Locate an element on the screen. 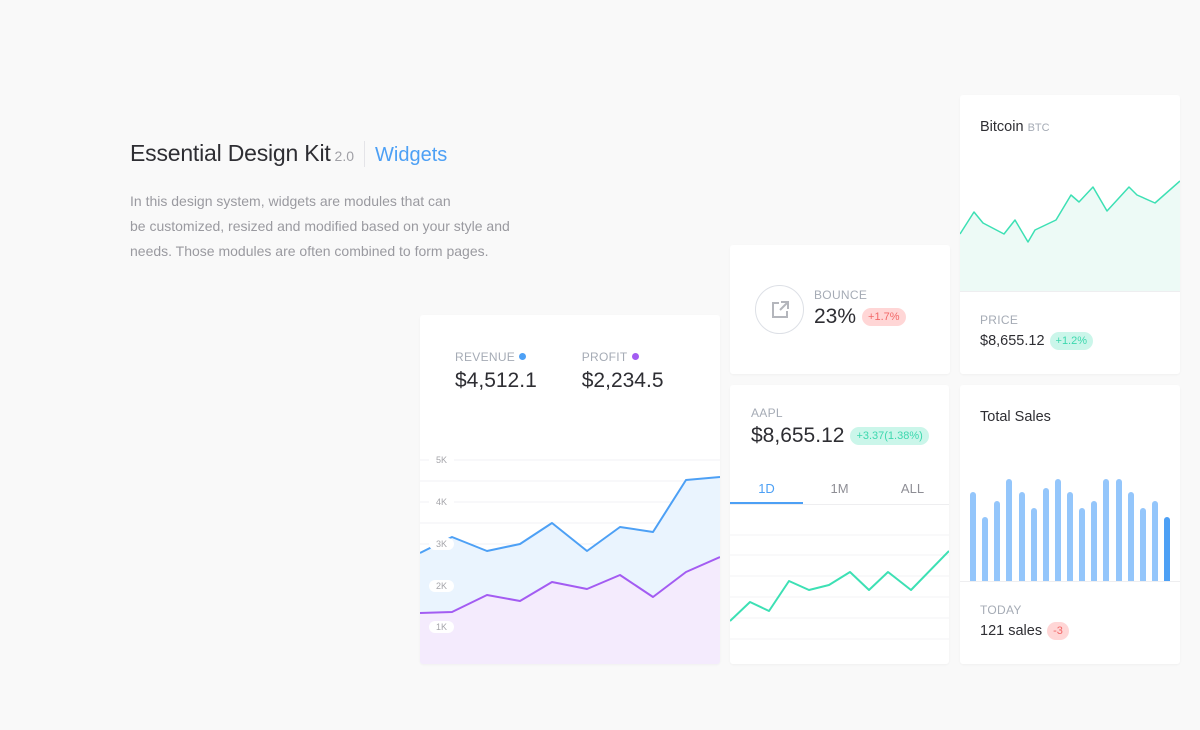  bounce-value-row: 23% +1.7% is located at coordinates (860, 317).